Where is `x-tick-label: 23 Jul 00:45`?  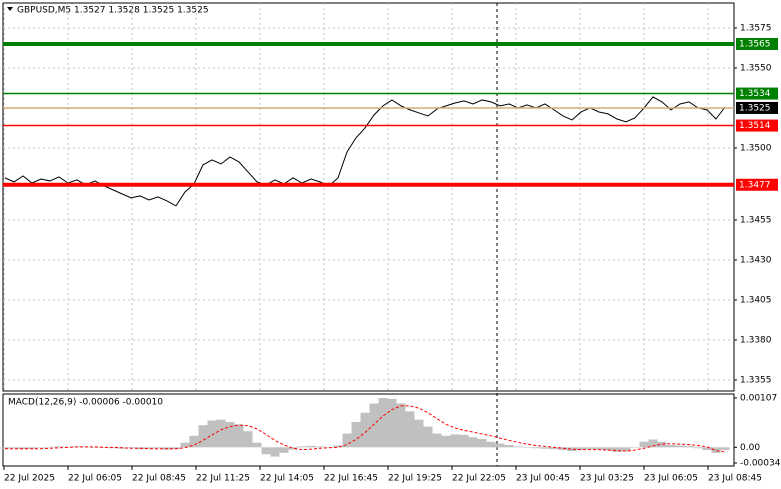
x-tick-label: 23 Jul 00:45 is located at coordinates (543, 479).